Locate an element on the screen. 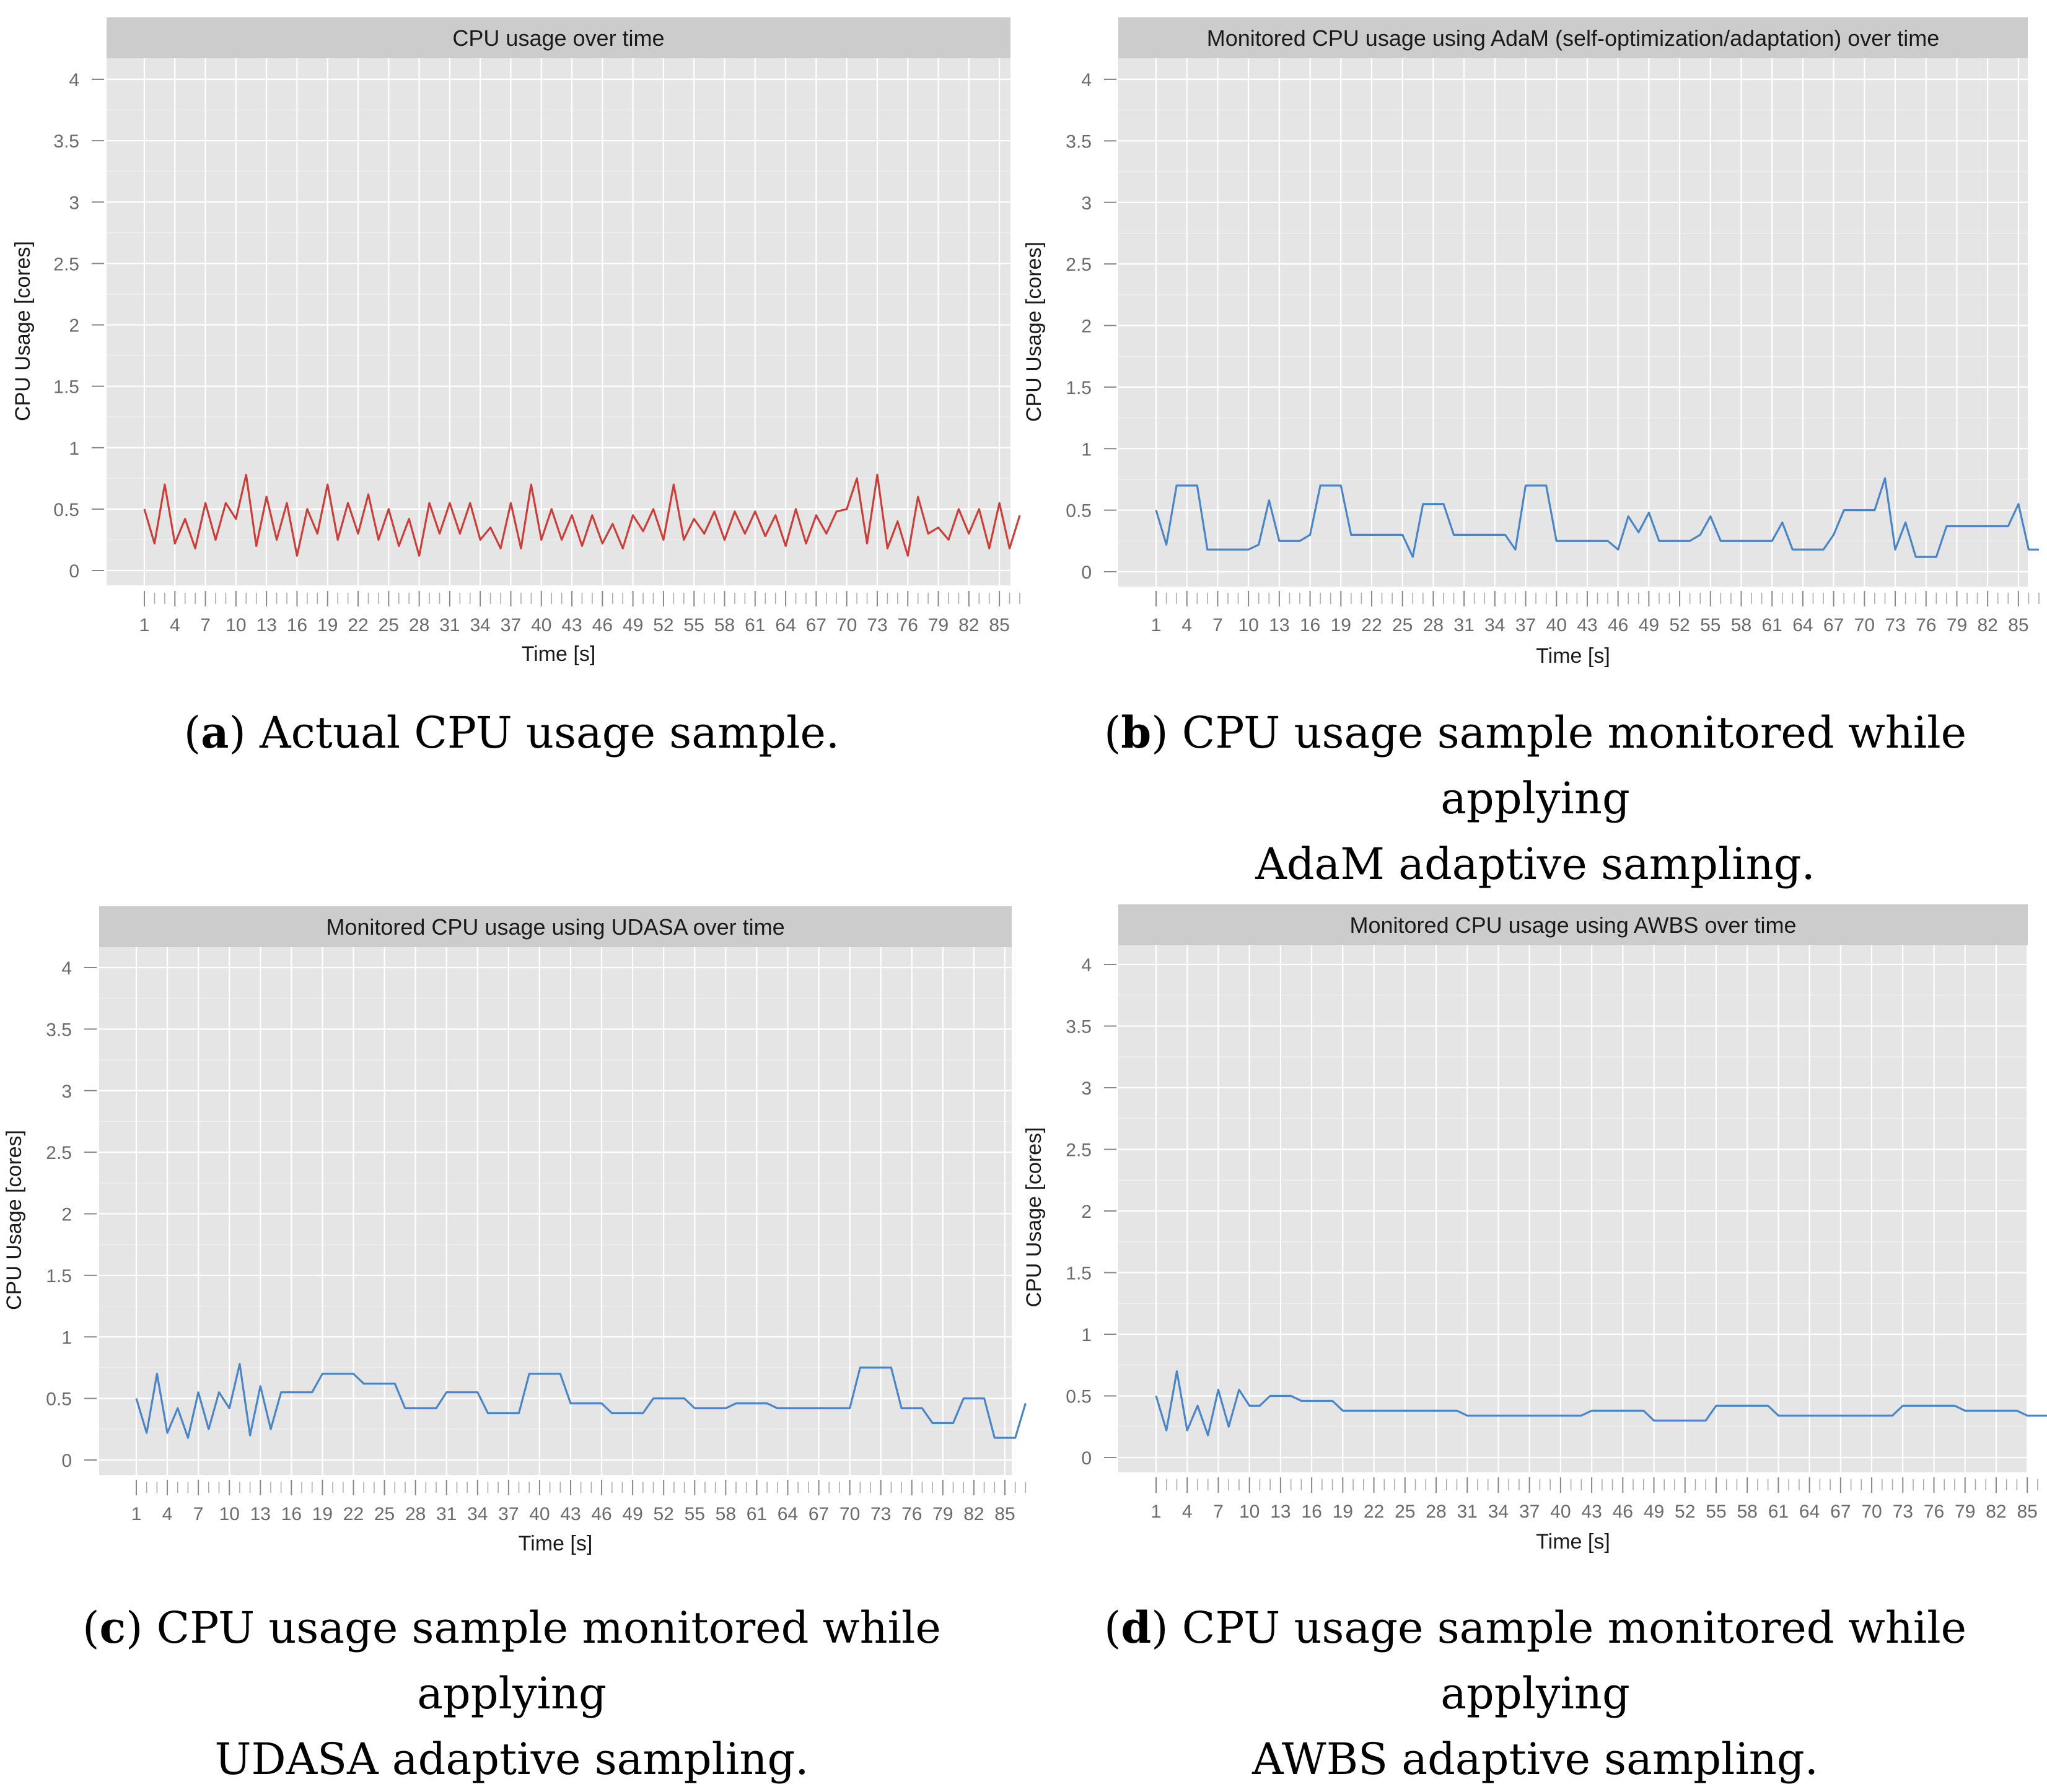 The height and width of the screenshot is (1792, 2047). x-tick-label: 22 is located at coordinates (353, 1514).